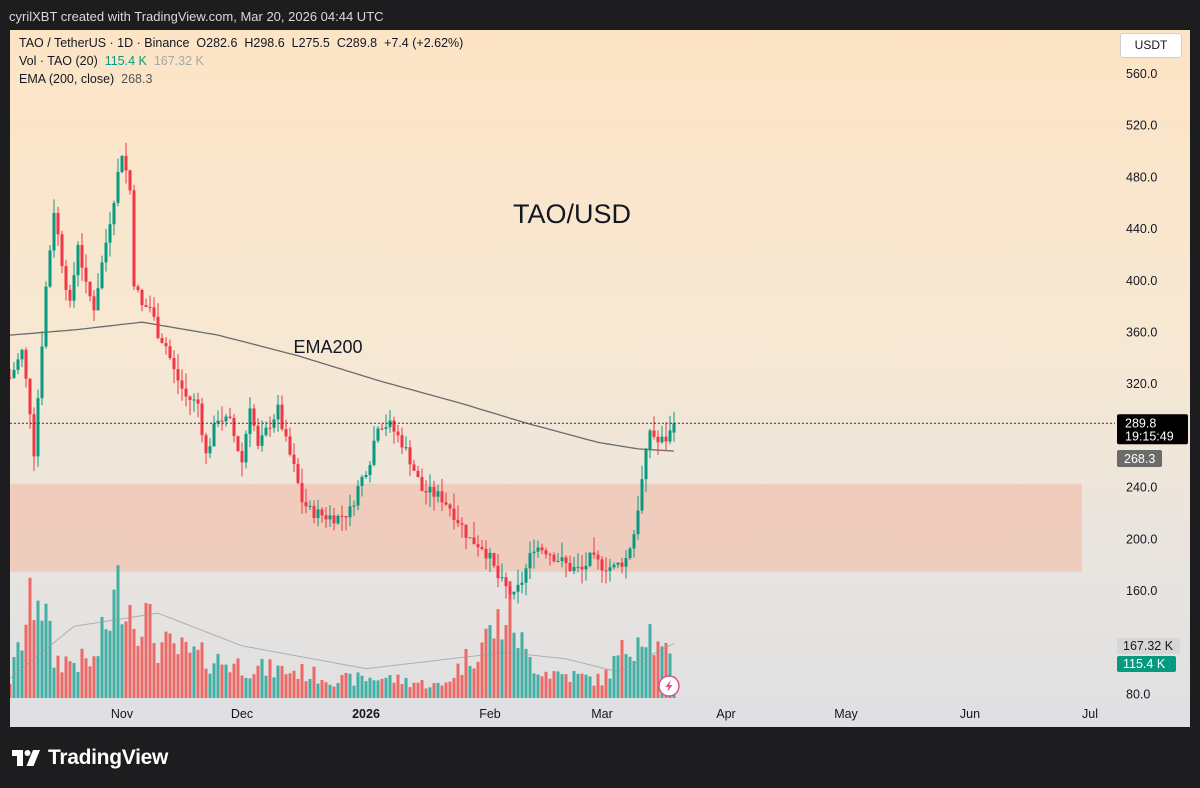 The image size is (1200, 788). I want to click on ema-line, so click(342, 386).